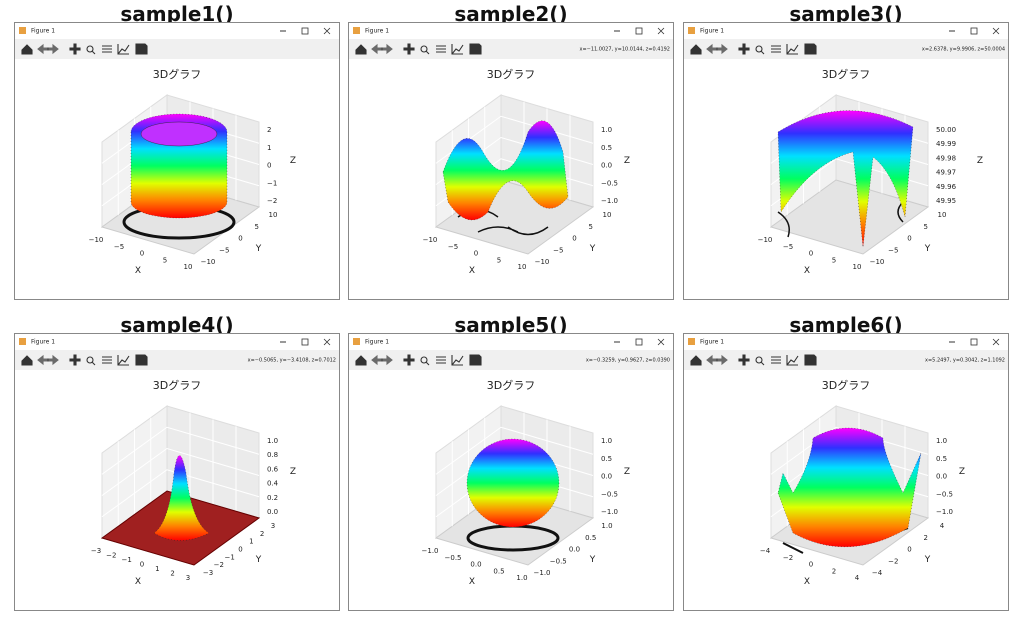  I want to click on x-tick-label: −3, so click(96, 551).